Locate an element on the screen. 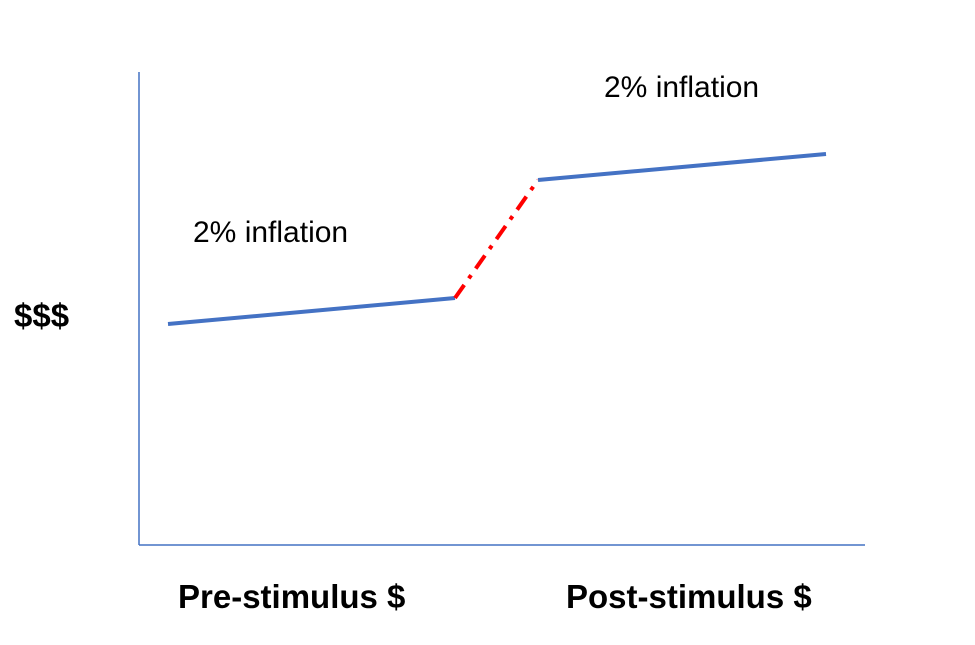 This screenshot has width=975, height=645. jump-line is located at coordinates (496, 239).